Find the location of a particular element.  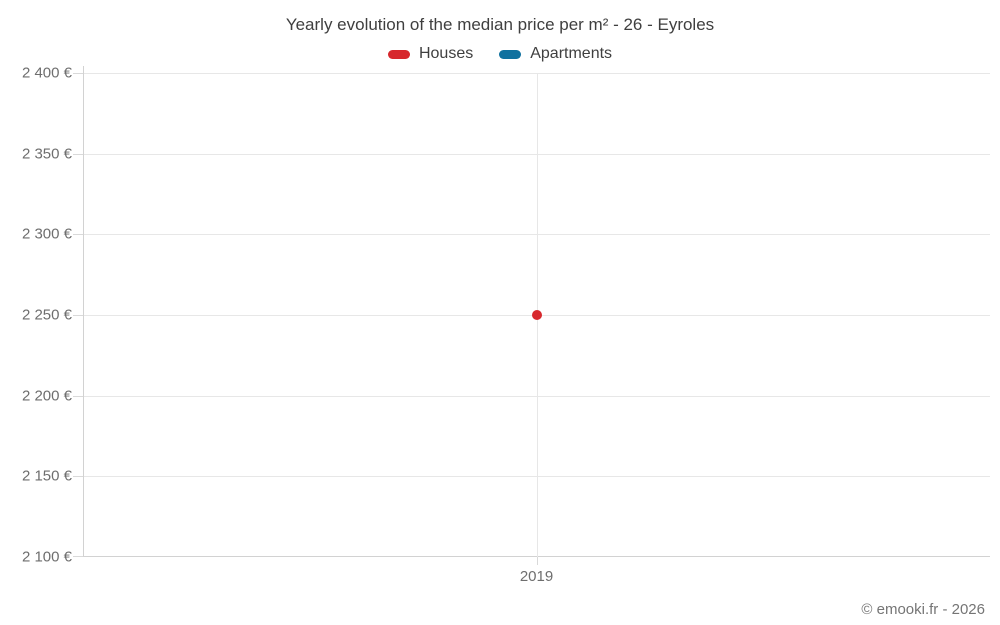

ylabel-2350: 2 350 € is located at coordinates (46, 154).